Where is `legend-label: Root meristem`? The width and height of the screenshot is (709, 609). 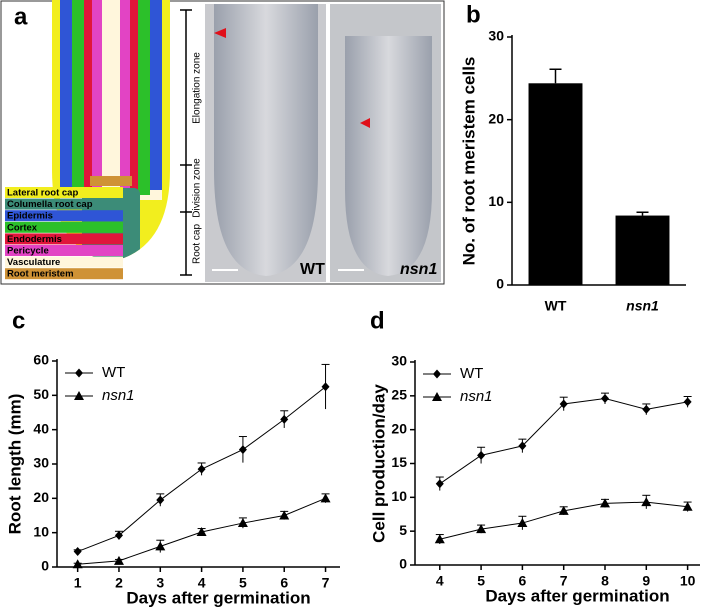 legend-label: Root meristem is located at coordinates (40, 274).